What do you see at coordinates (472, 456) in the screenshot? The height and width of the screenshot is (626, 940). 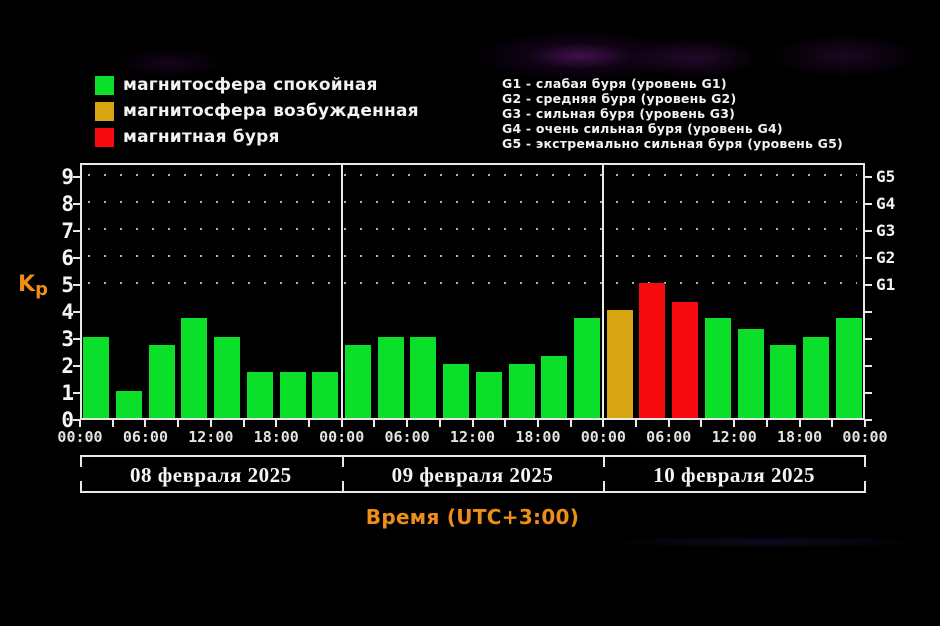 I see `date-bracket-top-line` at bounding box center [472, 456].